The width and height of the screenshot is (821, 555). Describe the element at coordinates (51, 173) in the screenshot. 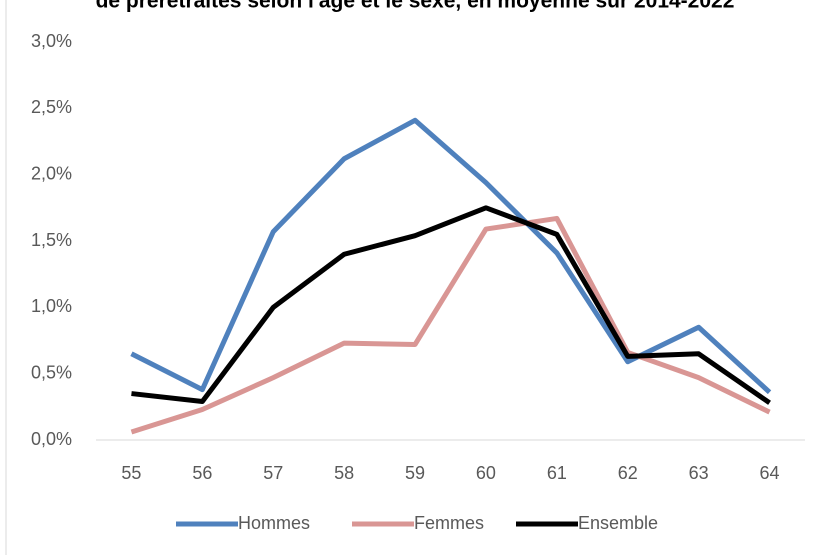

I see `y-tick-label: 2,0%` at that location.